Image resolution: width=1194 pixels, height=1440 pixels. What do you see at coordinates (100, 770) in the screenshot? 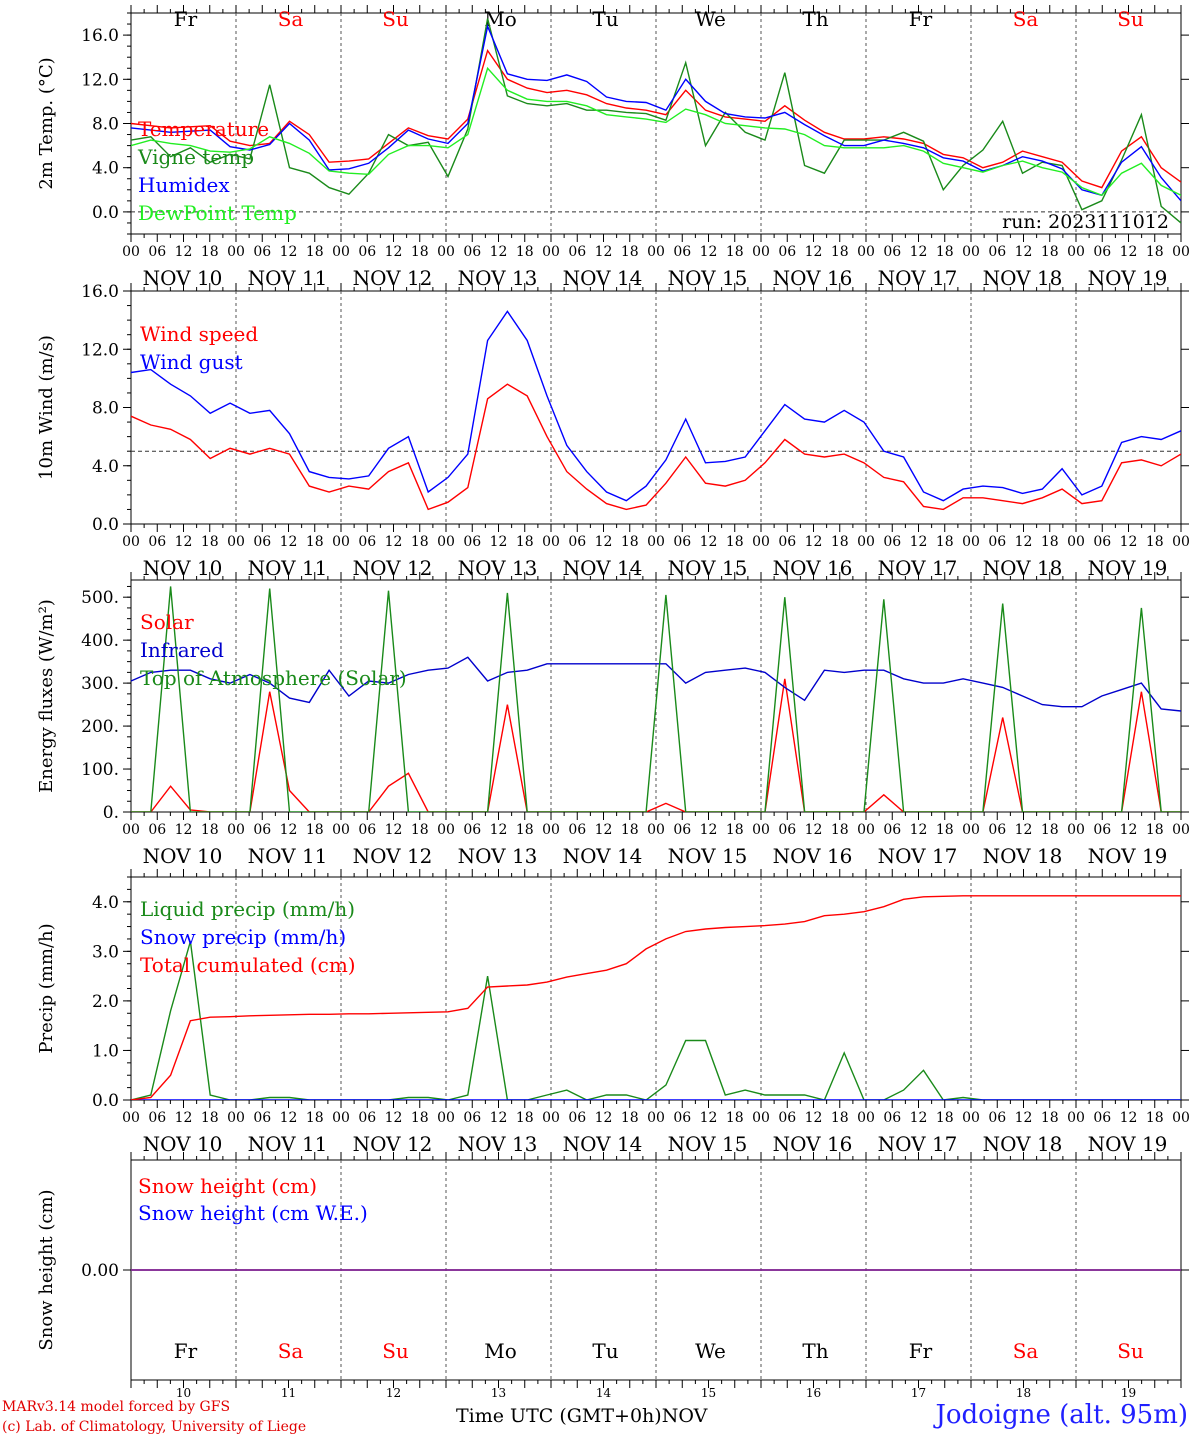
I see `y-tick-label: 100.` at bounding box center [100, 770].